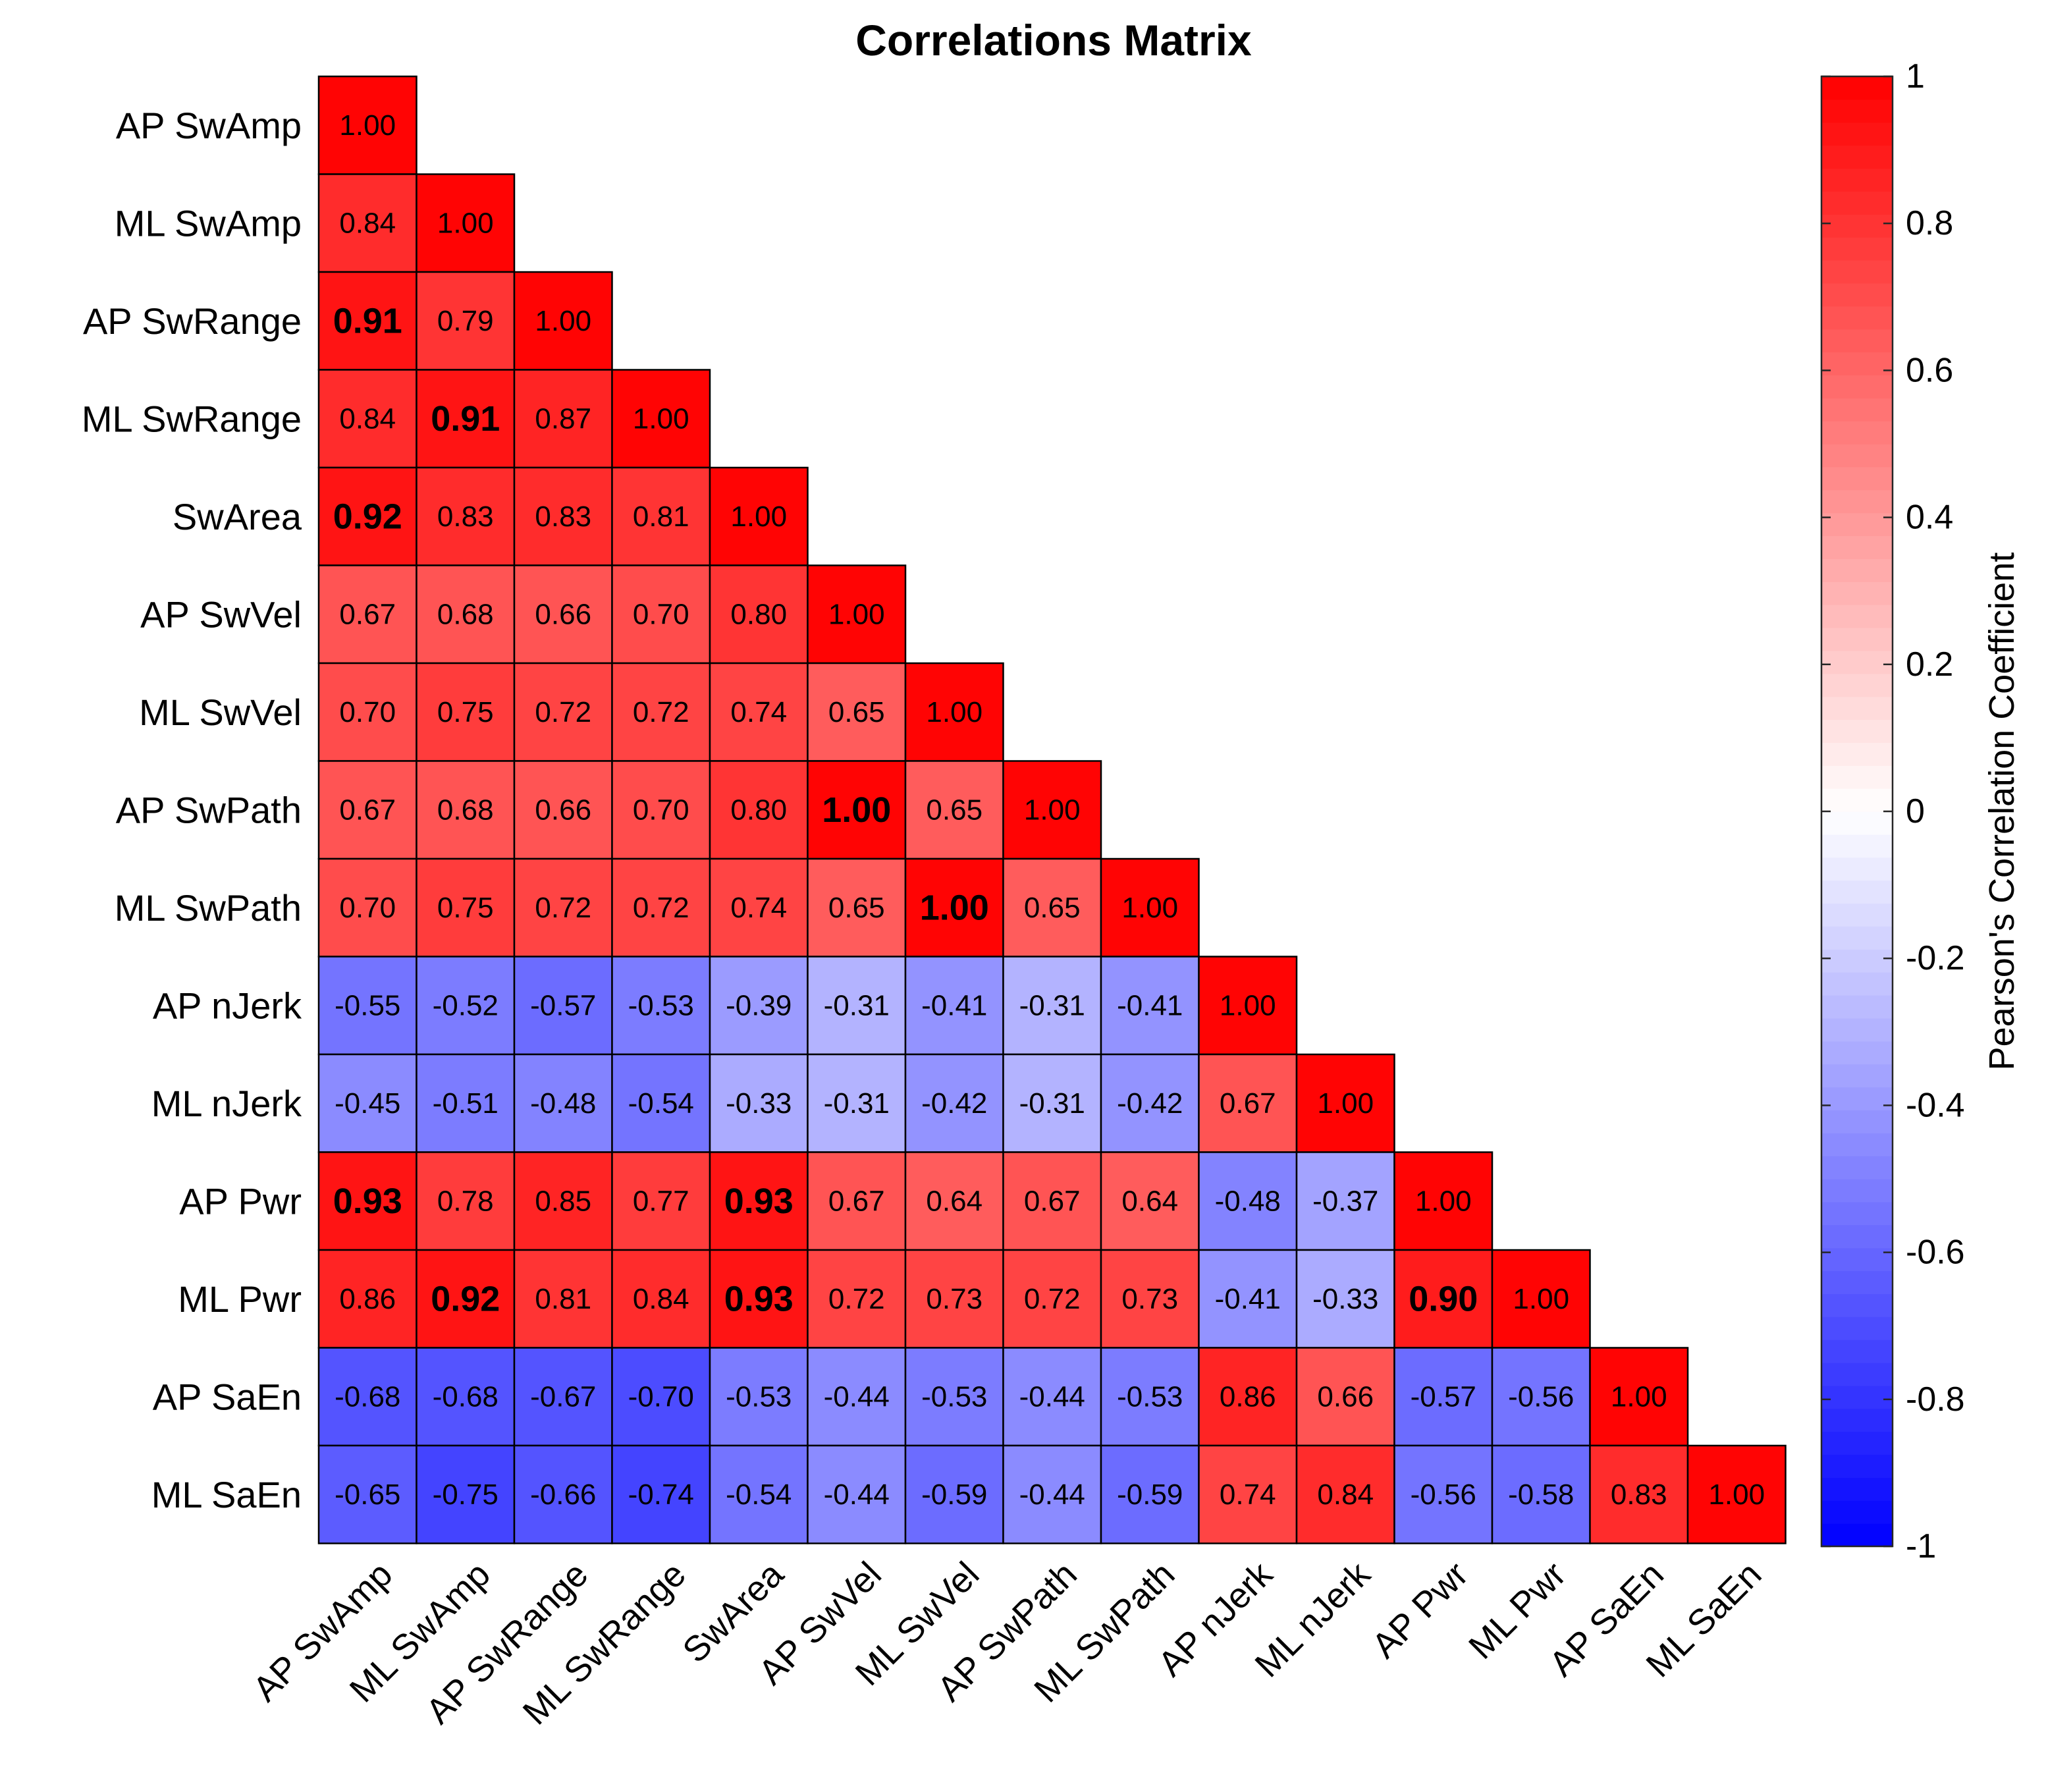 This screenshot has height=1792, width=2046. Describe the element at coordinates (954, 1495) in the screenshot. I see `cell-value-label: -0.59` at that location.